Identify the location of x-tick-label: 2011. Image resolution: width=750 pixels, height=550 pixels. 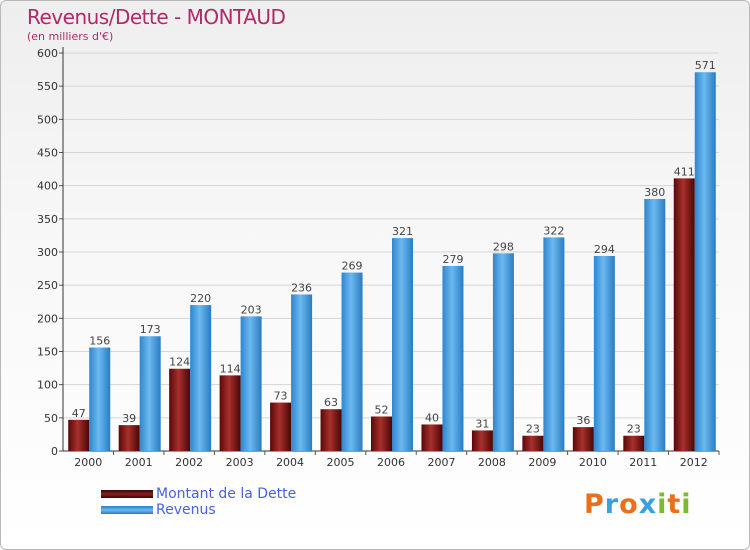
(643, 462).